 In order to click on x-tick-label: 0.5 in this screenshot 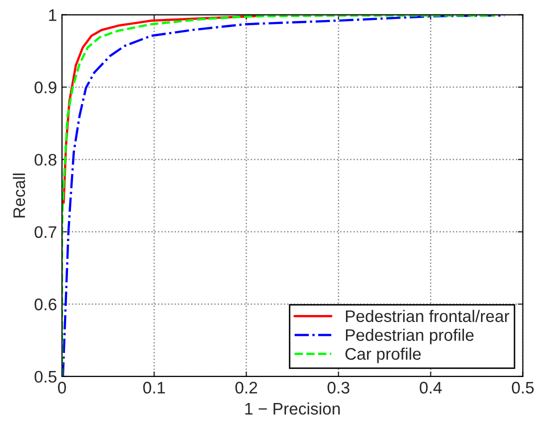, I will do `click(523, 388)`.